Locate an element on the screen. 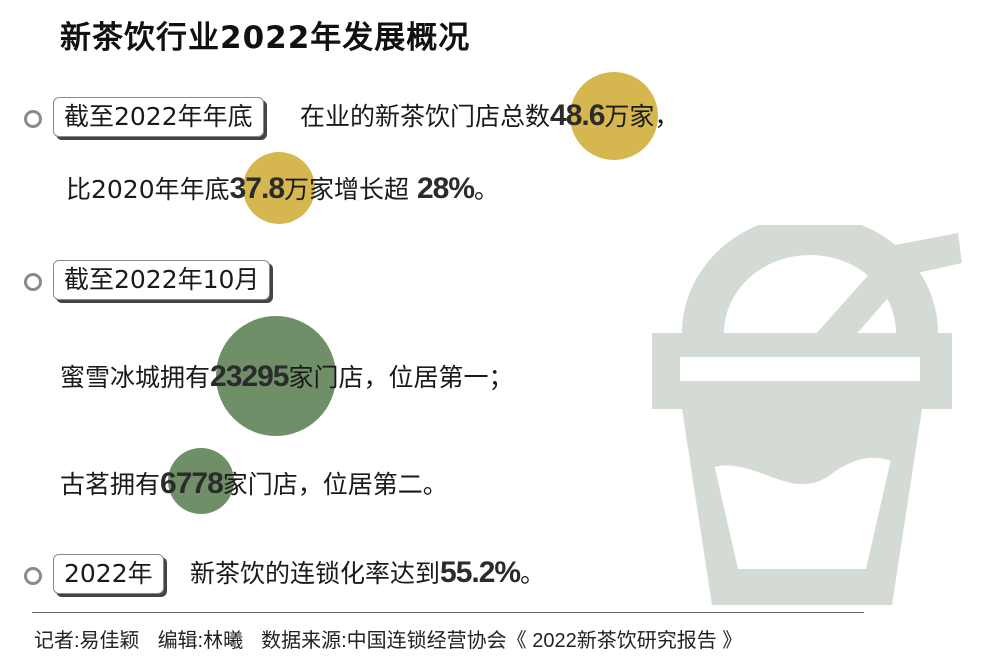  section2-tag: 截至2022年10月 is located at coordinates (162, 280).